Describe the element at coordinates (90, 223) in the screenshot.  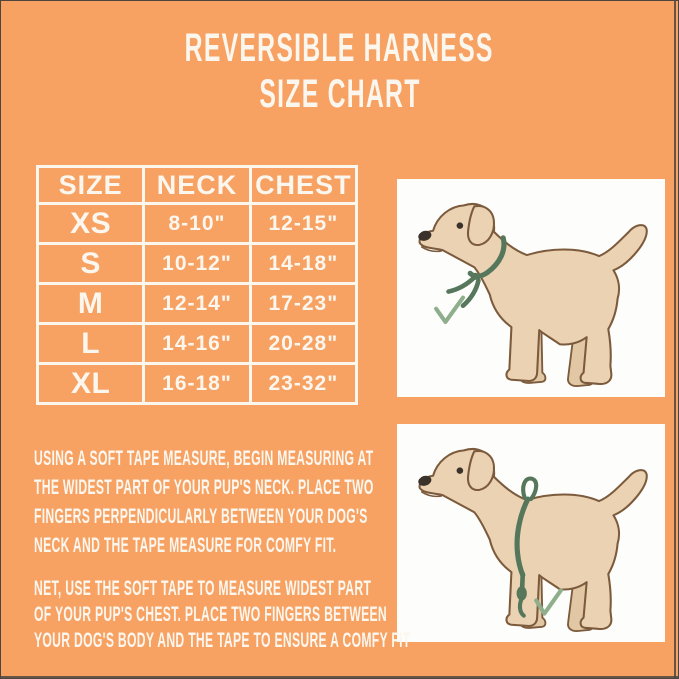
I see `size-label: XS` at that location.